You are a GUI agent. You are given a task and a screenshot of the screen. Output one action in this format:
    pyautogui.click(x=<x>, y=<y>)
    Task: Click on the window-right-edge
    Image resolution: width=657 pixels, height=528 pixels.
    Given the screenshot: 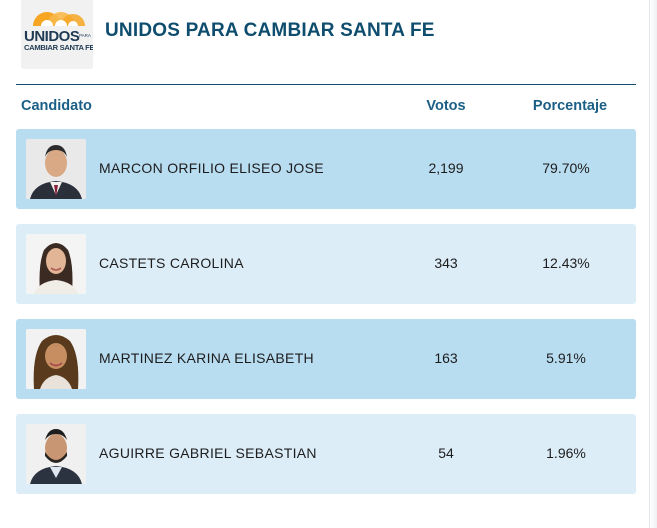 What is the action you would take?
    pyautogui.click(x=653, y=264)
    